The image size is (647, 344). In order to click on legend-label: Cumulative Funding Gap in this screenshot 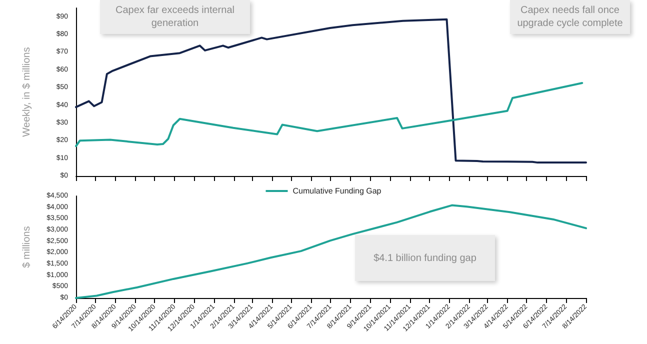, I will do `click(337, 191)`.